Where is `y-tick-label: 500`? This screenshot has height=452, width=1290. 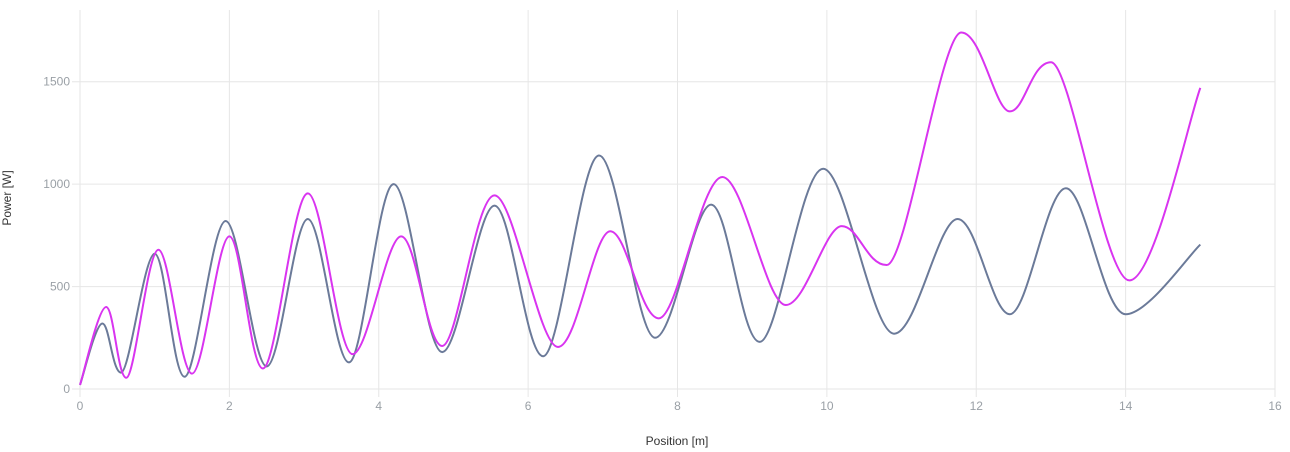
y-tick-label: 500 is located at coordinates (60, 287).